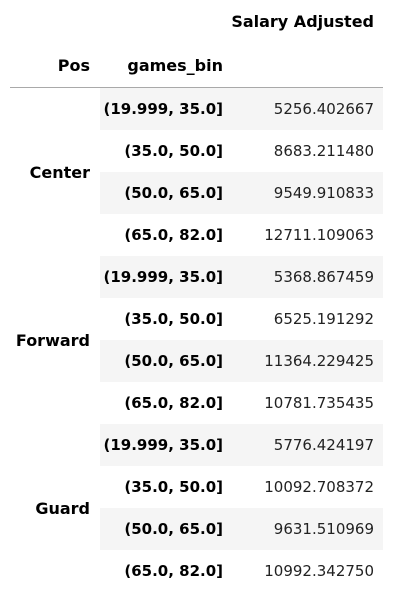 This screenshot has width=400, height=600. What do you see at coordinates (62, 508) in the screenshot?
I see `group-label-guard: Guard` at bounding box center [62, 508].